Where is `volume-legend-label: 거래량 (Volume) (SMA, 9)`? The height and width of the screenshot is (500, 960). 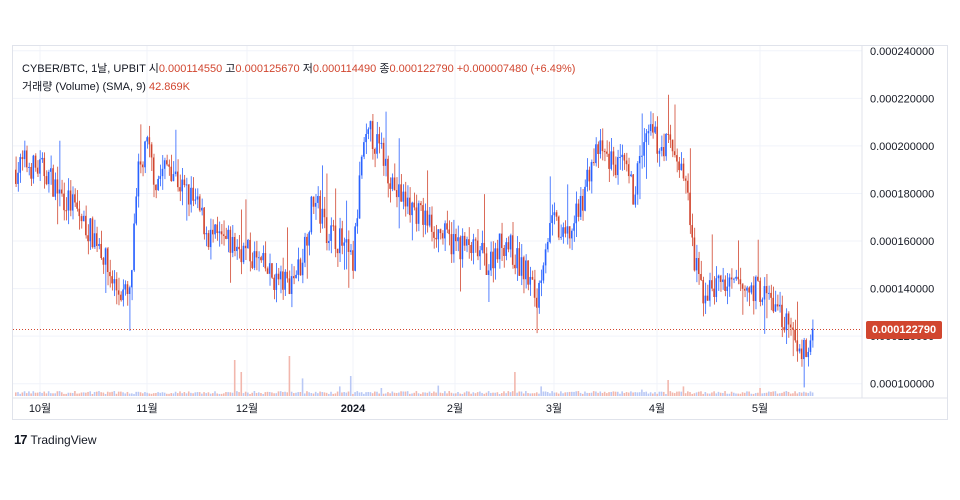
volume-legend-label: 거래량 (Volume) (SMA, 9) is located at coordinates (84, 87).